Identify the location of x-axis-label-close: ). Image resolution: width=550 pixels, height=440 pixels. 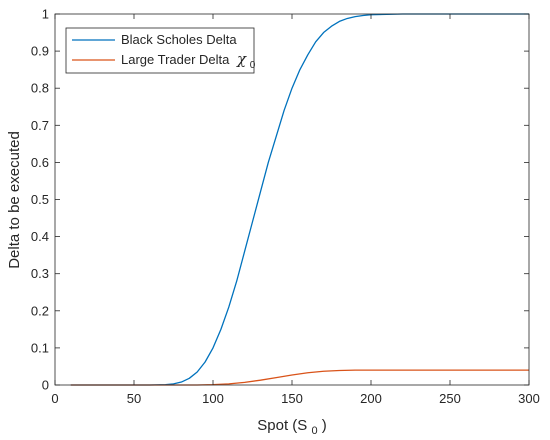
(324, 425).